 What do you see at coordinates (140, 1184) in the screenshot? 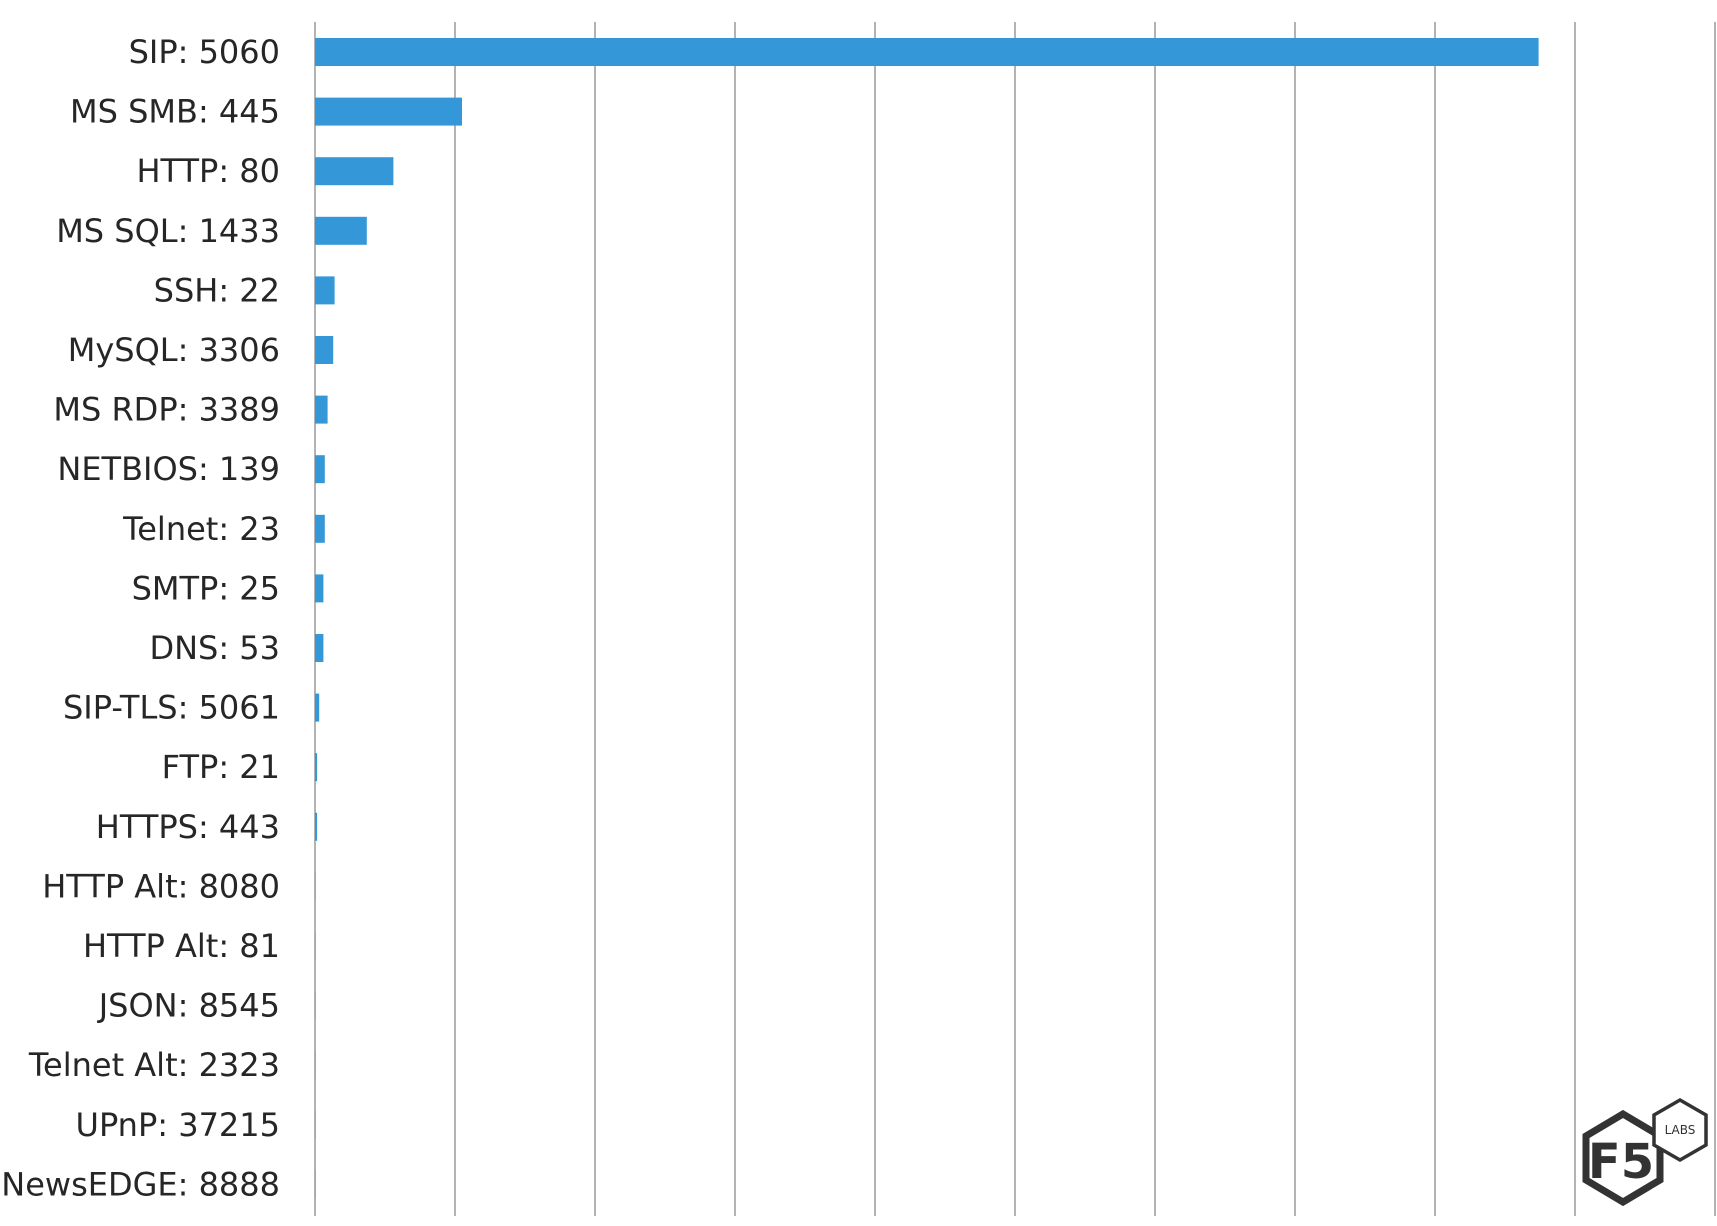
I see `category-label-19: NewsEDGE: 8888` at bounding box center [140, 1184].